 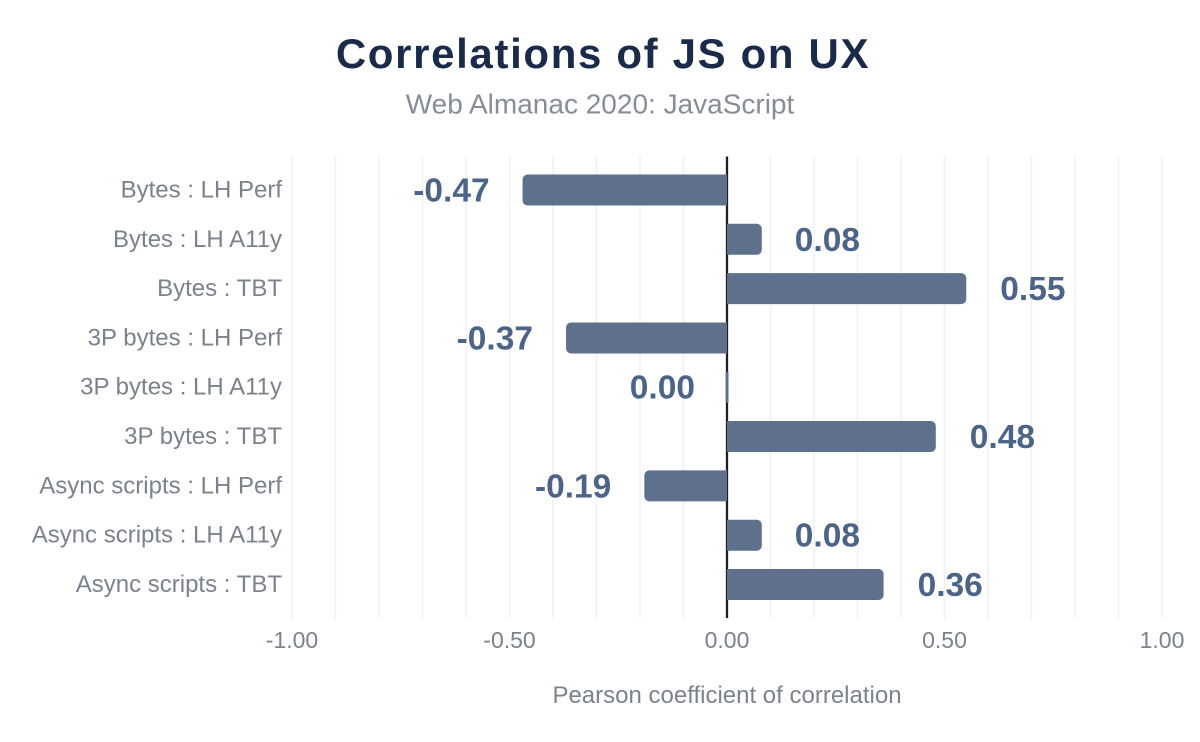 I want to click on svg-text: 0.55, so click(x=1032, y=289).